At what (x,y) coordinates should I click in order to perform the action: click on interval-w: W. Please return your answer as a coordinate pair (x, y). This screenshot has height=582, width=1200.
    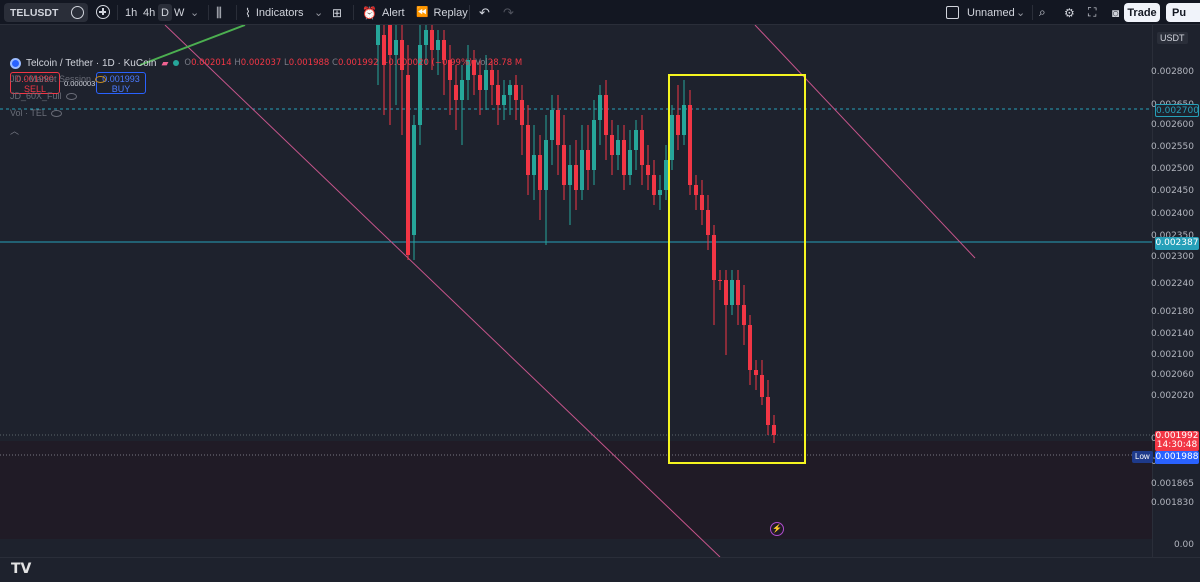
    Looking at the image, I should click on (179, 12).